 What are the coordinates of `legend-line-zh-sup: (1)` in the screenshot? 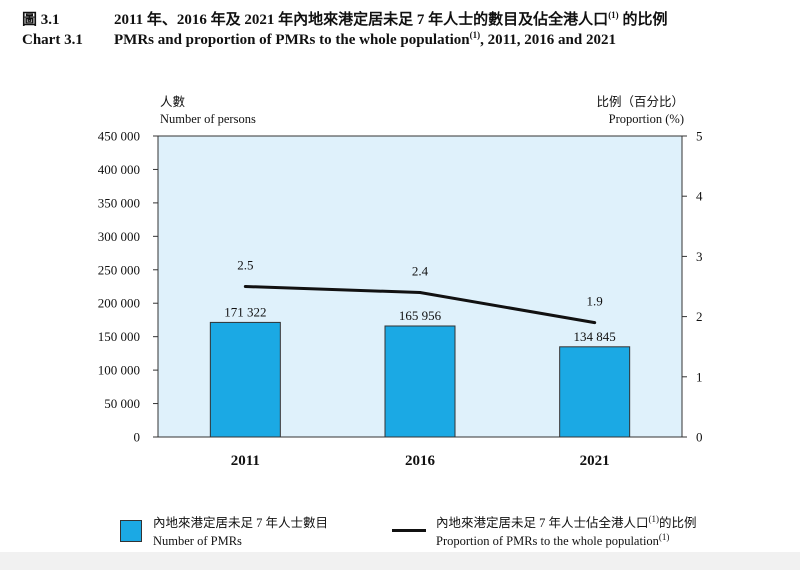 It's located at (654, 518).